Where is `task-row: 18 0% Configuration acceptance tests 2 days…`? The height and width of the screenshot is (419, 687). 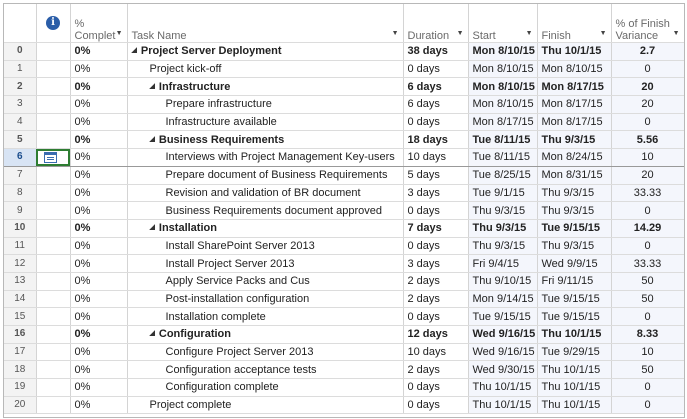 task-row: 18 0% Configuration acceptance tests 2 days… is located at coordinates (344, 370).